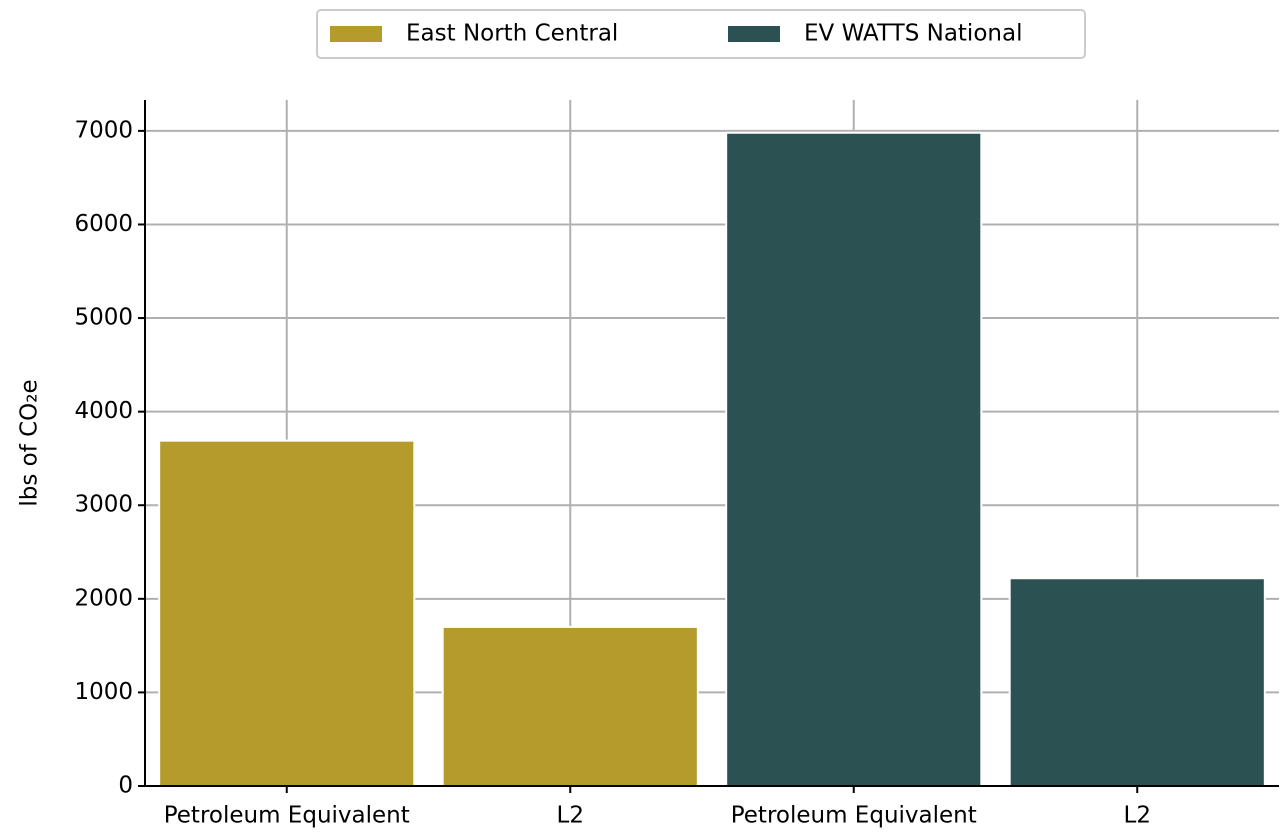  What do you see at coordinates (701, 34) in the screenshot?
I see `legend-box` at bounding box center [701, 34].